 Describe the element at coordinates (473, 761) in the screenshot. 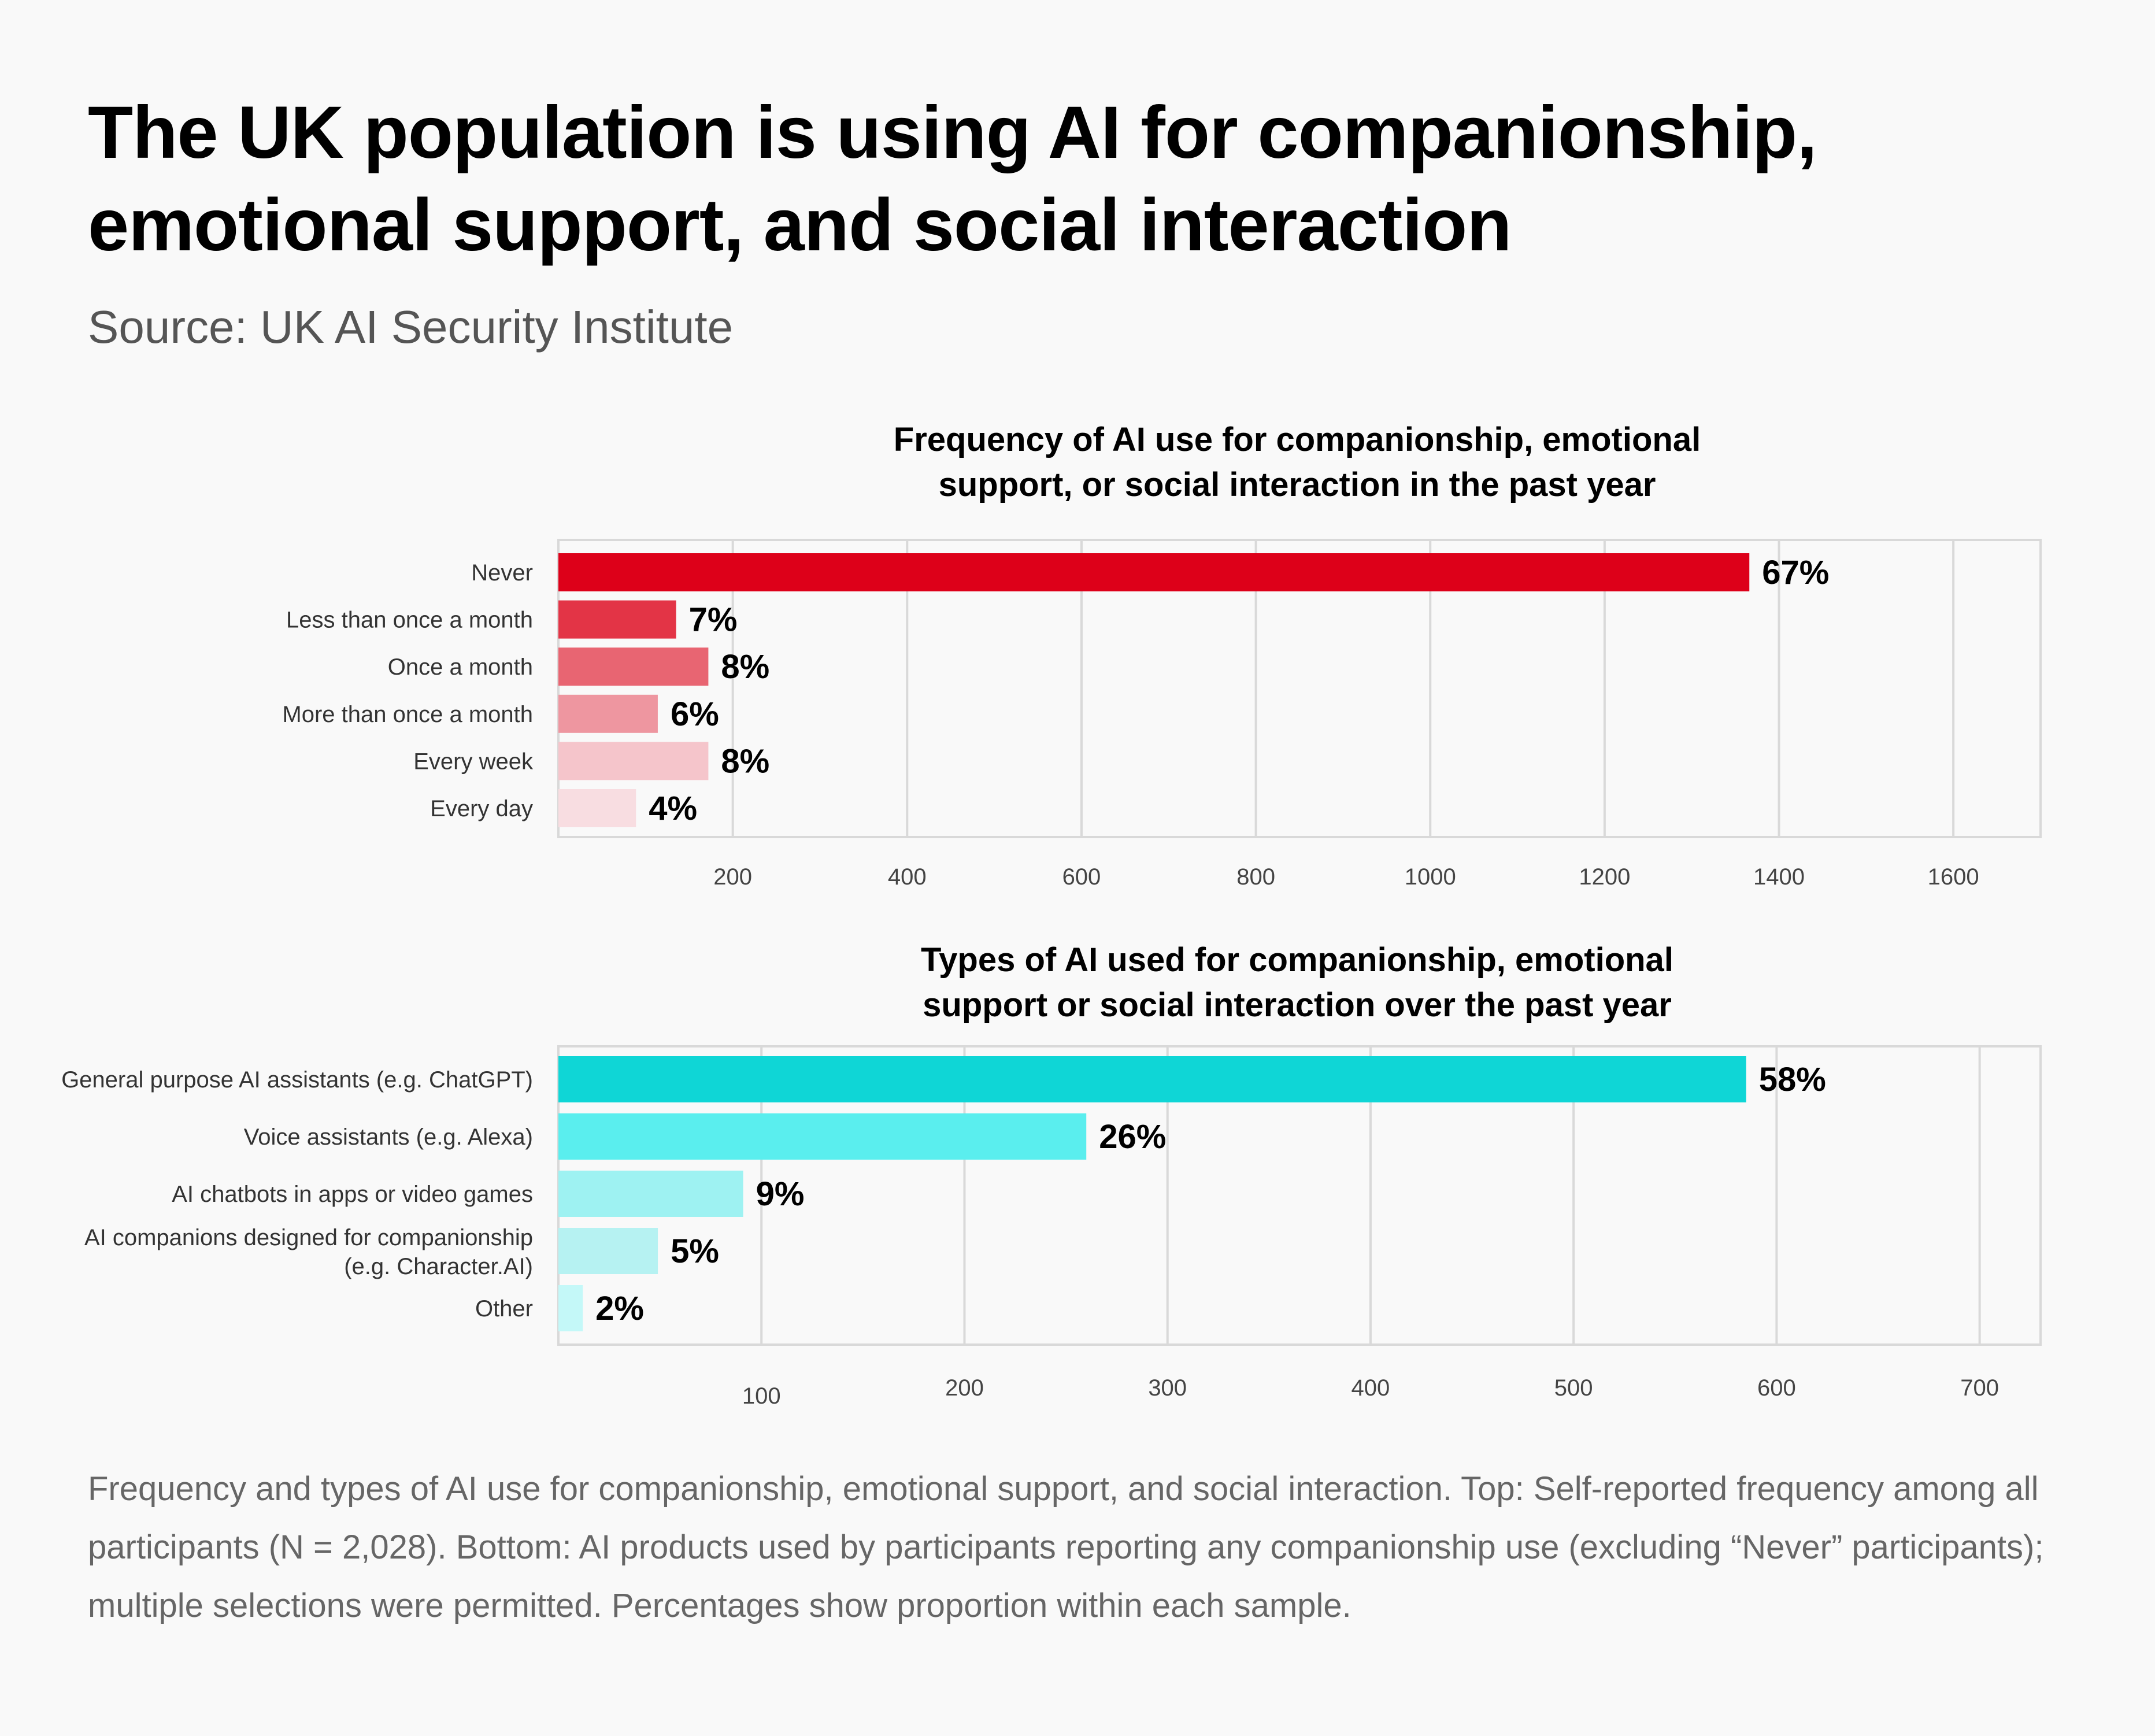

I see `category-label: Every week` at that location.